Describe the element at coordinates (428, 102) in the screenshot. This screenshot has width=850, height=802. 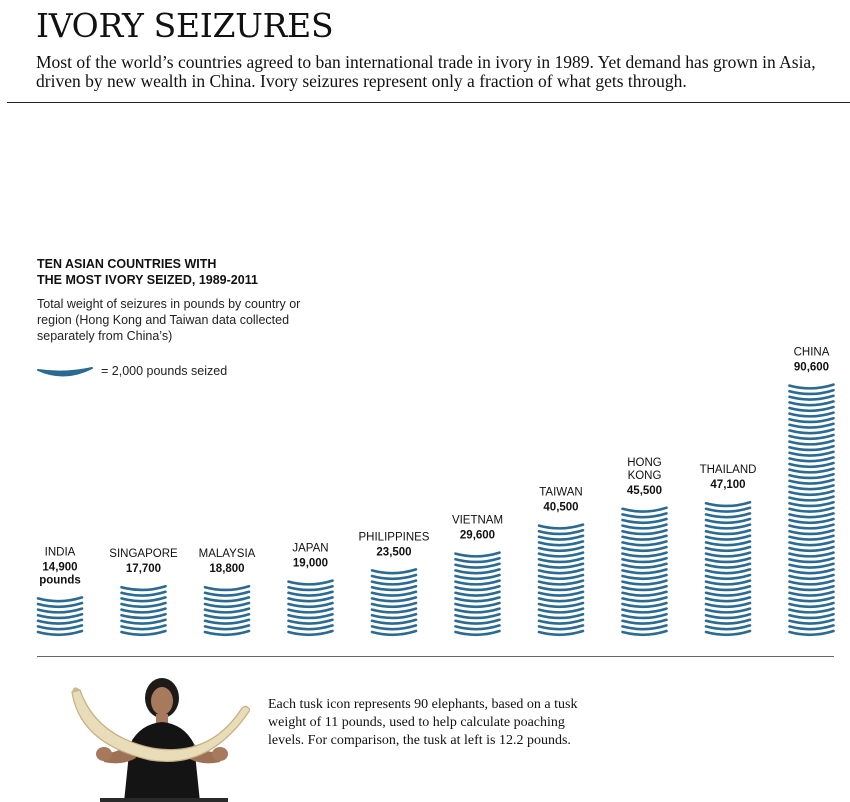
I see `top-divider` at that location.